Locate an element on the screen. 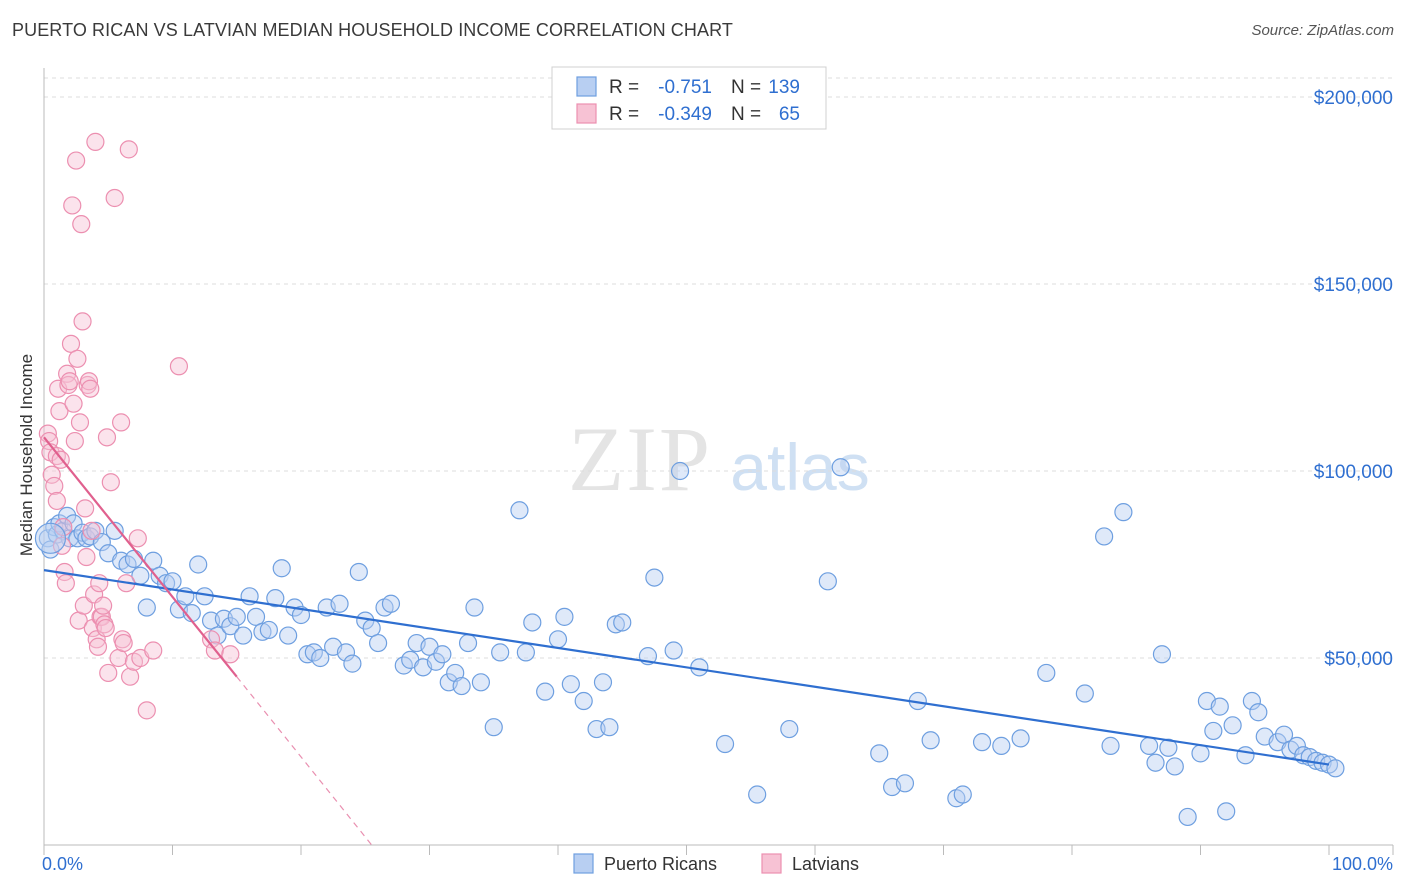 This screenshot has width=1406, height=892. y-tick-label: $50,000 is located at coordinates (1358, 659).